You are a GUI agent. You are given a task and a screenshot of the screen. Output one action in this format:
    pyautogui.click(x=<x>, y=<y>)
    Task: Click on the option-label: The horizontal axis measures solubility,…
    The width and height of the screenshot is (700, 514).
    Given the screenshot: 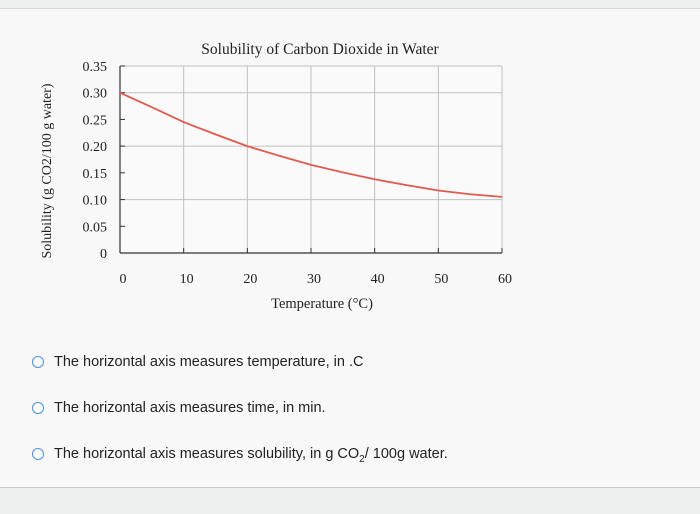 What is the action you would take?
    pyautogui.click(x=251, y=455)
    